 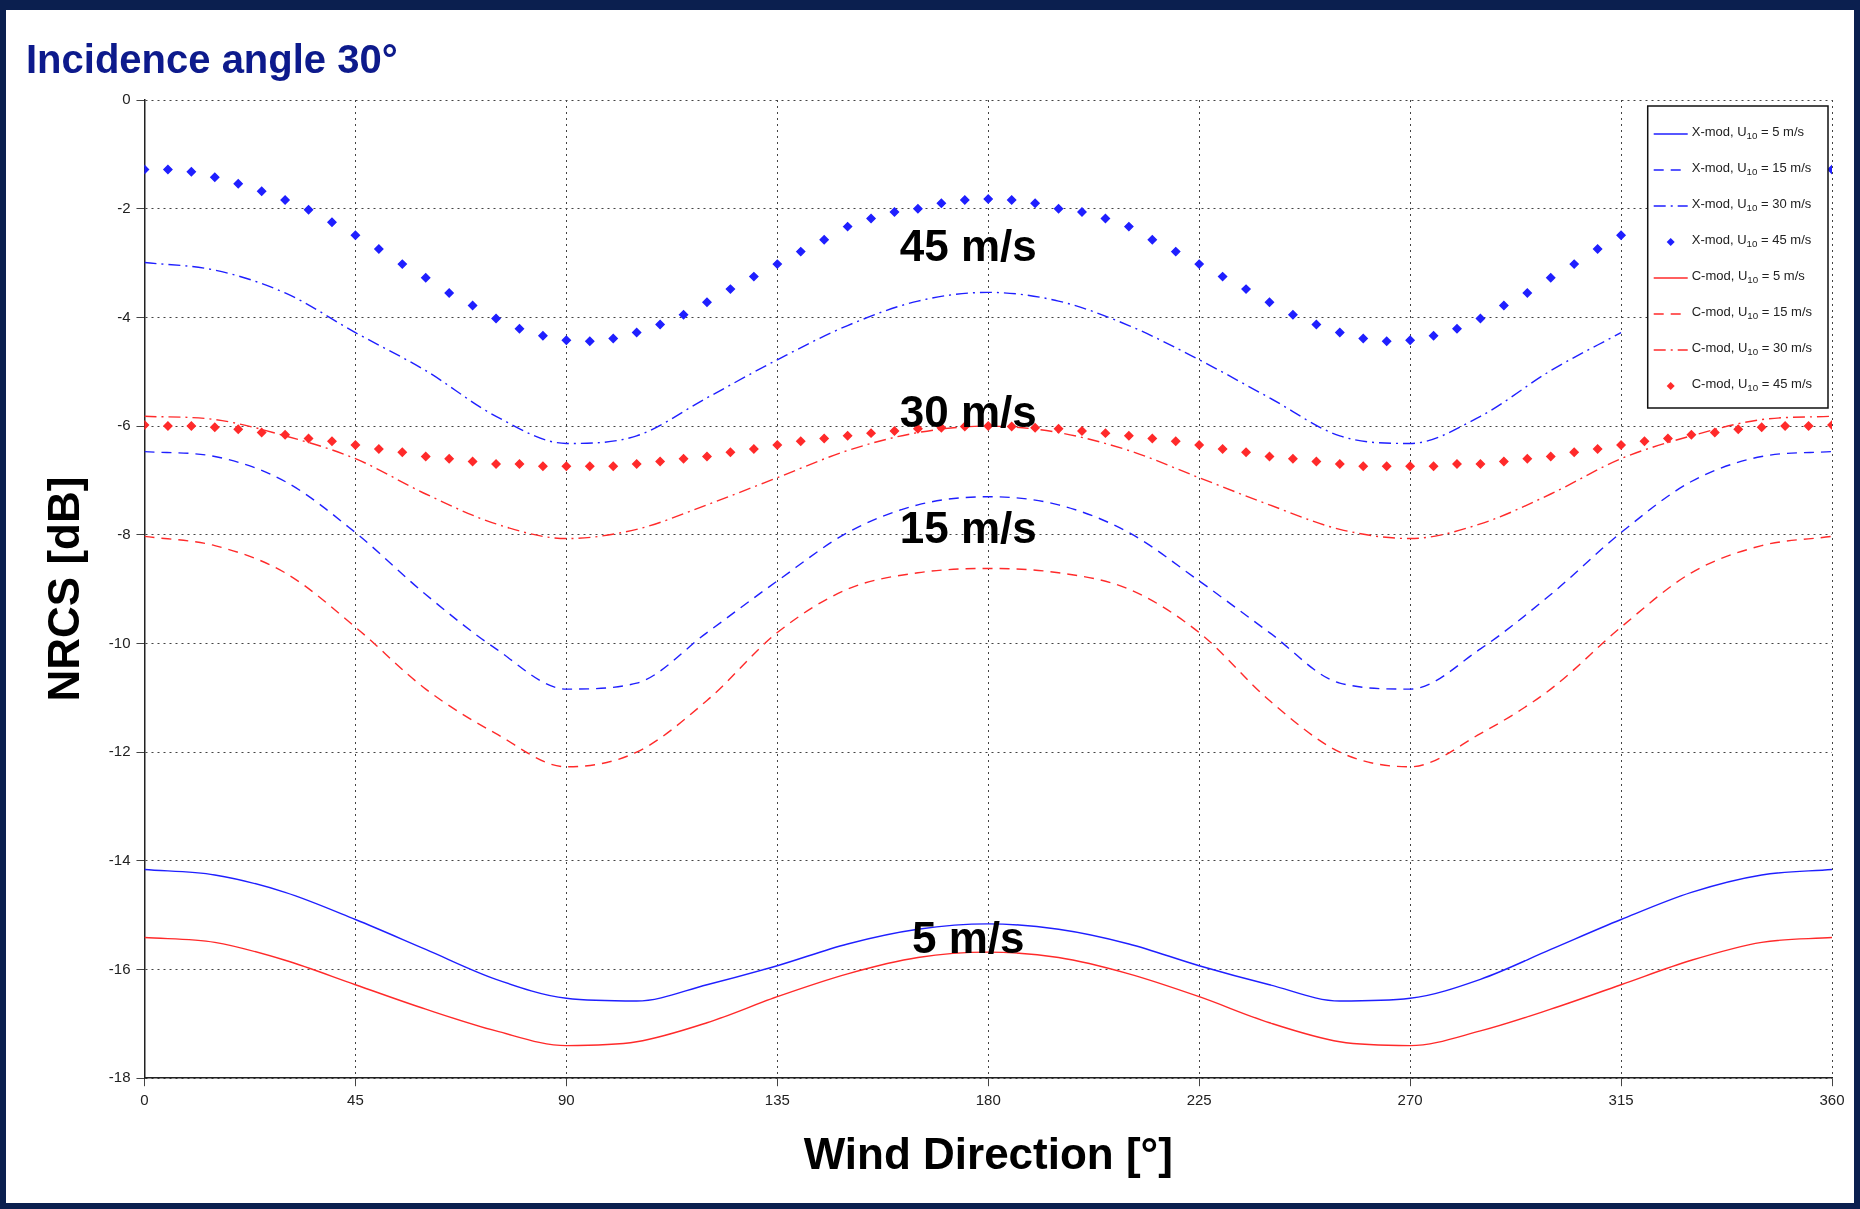 I want to click on y-tick-label: -4, so click(x=124, y=316).